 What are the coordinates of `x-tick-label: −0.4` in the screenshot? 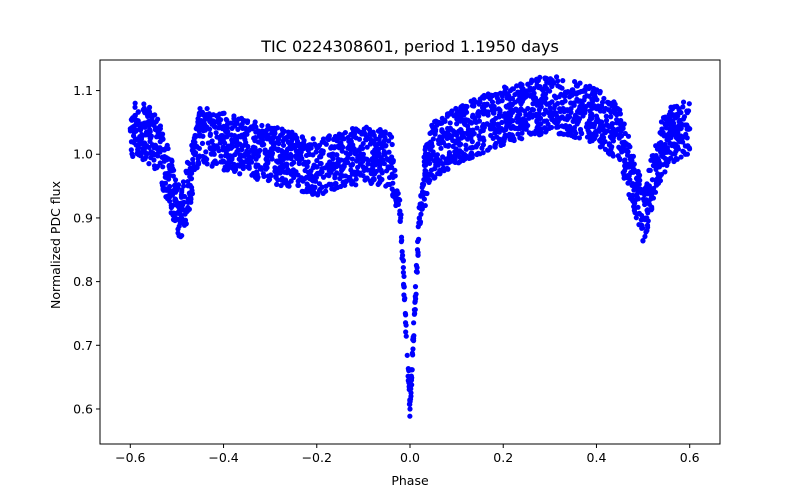 It's located at (223, 457).